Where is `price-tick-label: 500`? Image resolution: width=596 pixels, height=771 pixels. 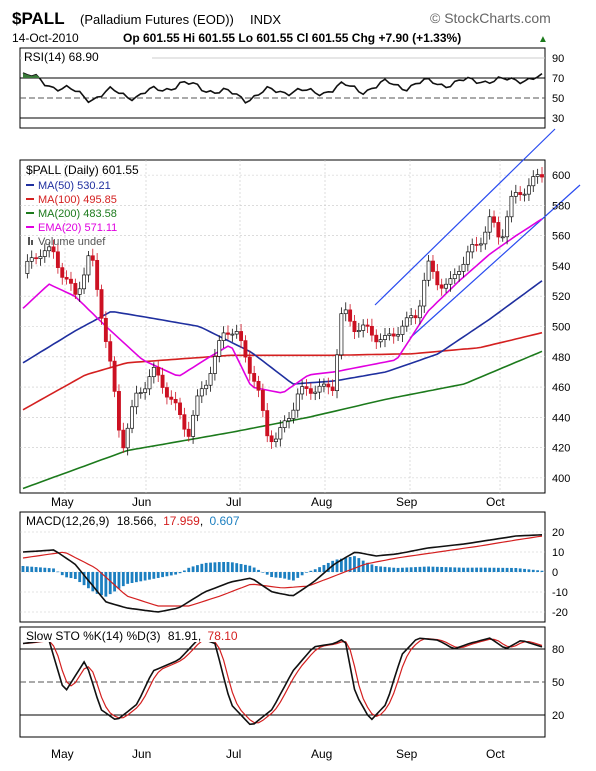
price-tick-label: 500 is located at coordinates (561, 328).